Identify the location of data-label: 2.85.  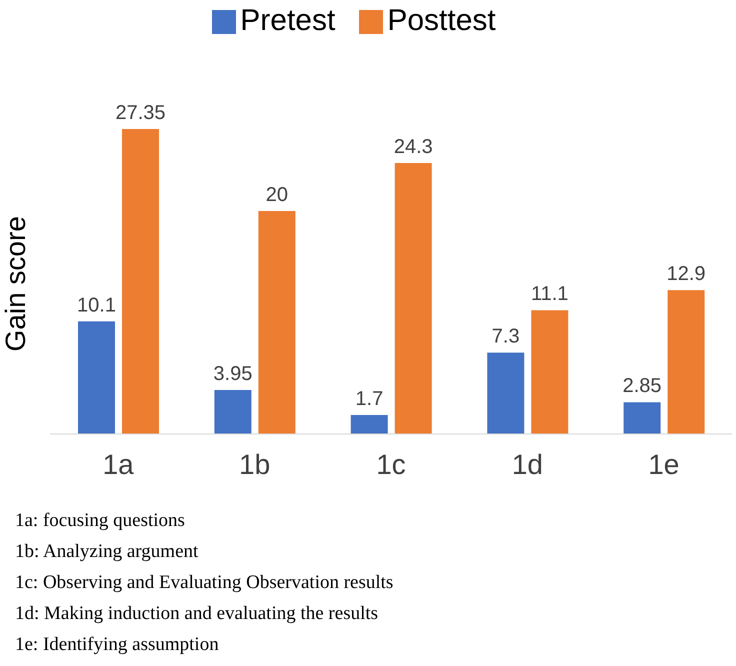
(642, 386).